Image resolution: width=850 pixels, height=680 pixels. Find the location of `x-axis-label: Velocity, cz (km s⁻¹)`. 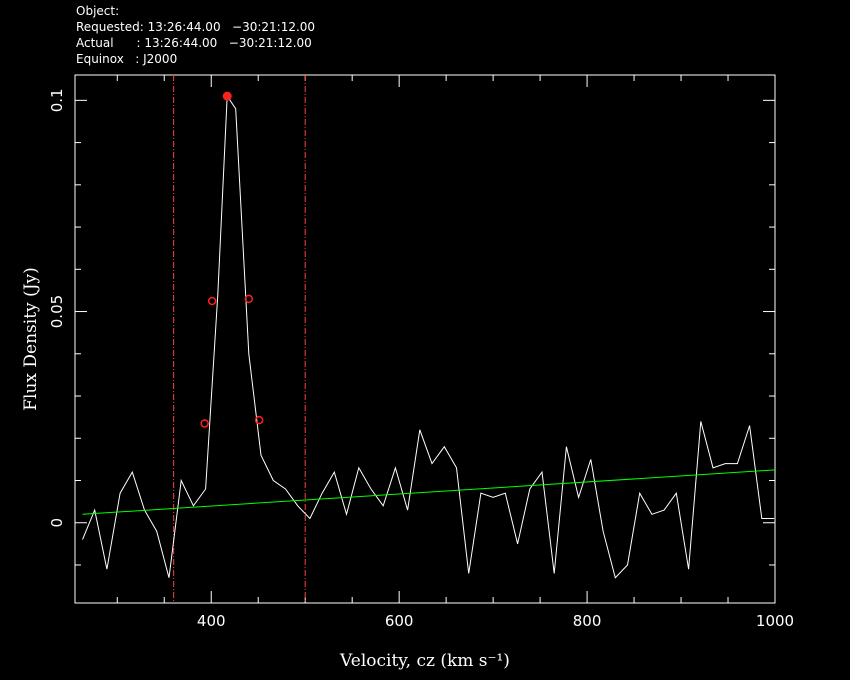

x-axis-label: Velocity, cz (km s⁻¹) is located at coordinates (424, 661).